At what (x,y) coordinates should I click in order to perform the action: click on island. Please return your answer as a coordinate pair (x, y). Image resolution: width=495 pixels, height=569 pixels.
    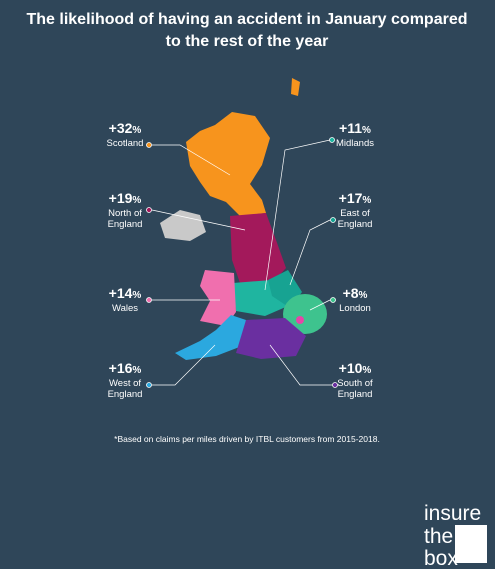
    Looking at the image, I should click on (295, 87).